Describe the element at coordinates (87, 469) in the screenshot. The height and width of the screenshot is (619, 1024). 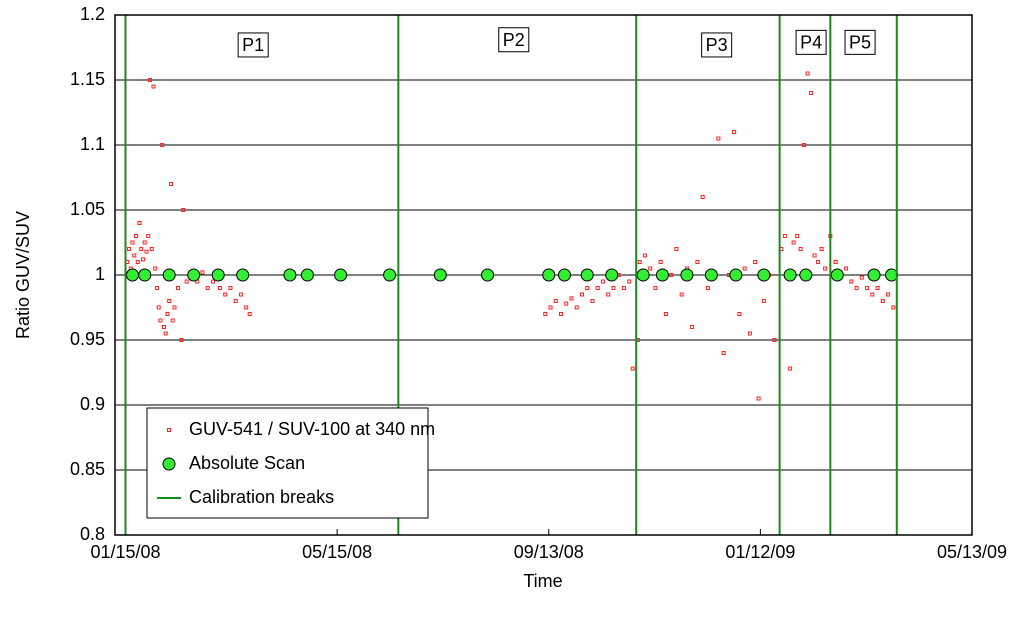
I see `y-tick-label: 0.85` at that location.